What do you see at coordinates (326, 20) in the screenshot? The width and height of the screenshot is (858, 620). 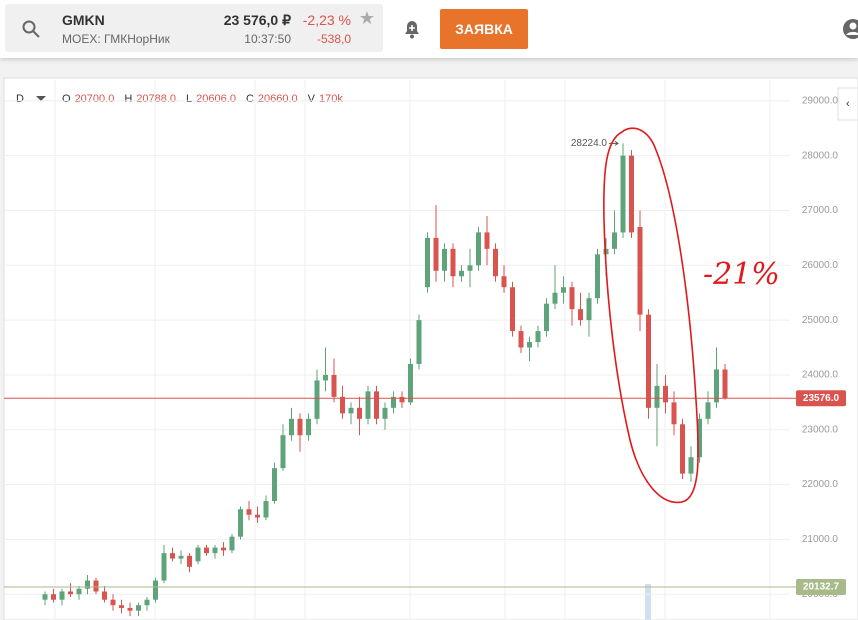 I see `change-pct: -2,23 %` at bounding box center [326, 20].